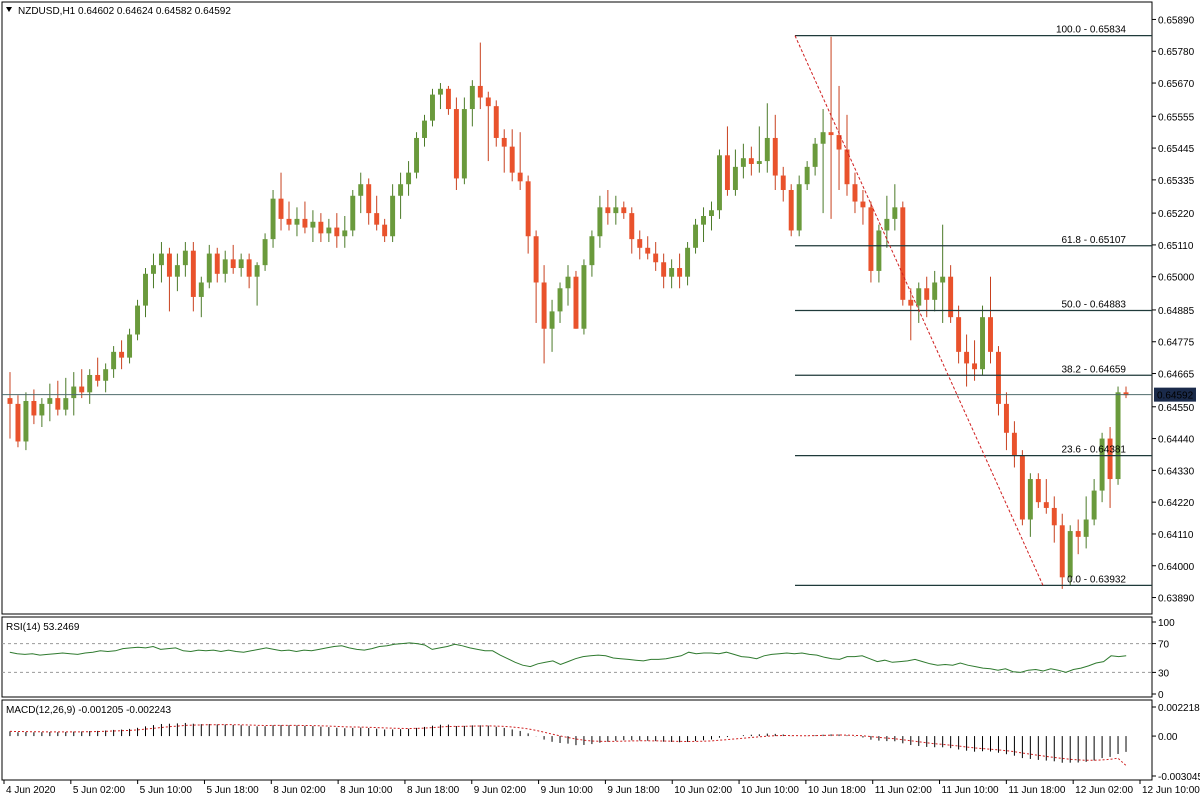 The width and height of the screenshot is (1200, 800). What do you see at coordinates (1176, 440) in the screenshot?
I see `price-tick-label: 0.64440` at bounding box center [1176, 440].